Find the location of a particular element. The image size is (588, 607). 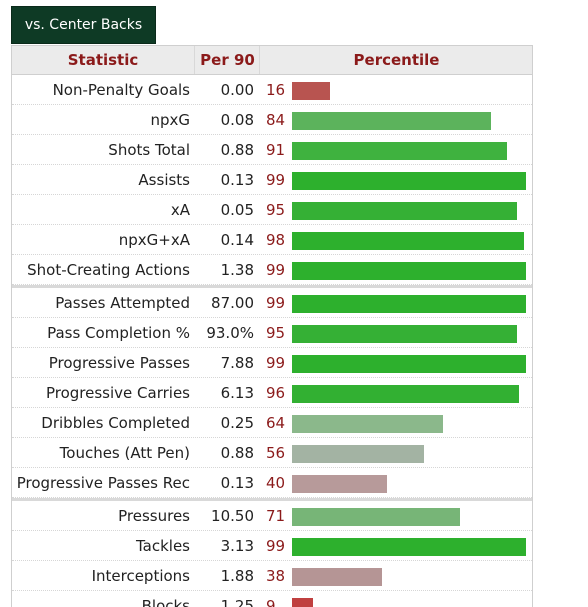

percentile-value: 40 is located at coordinates (276, 483).